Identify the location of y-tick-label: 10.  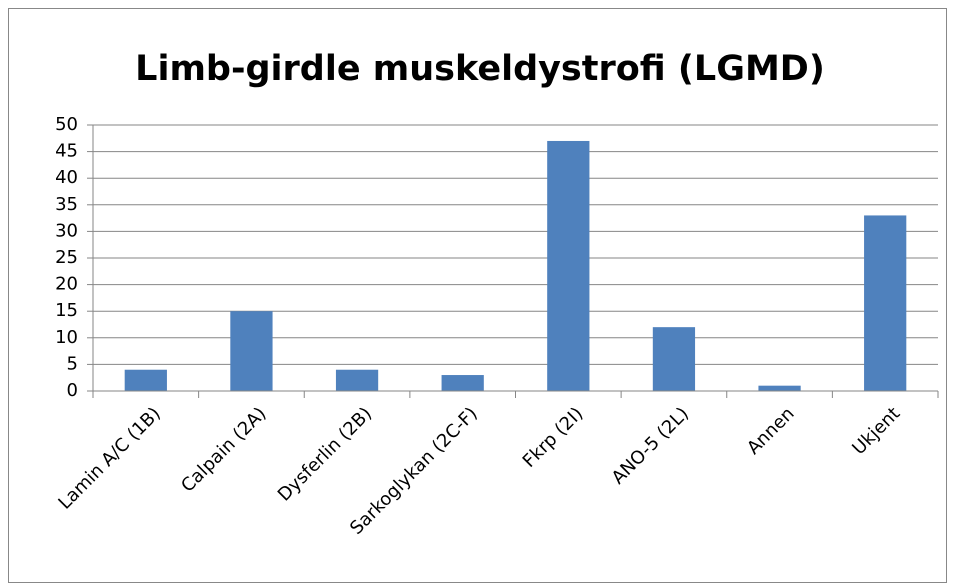
(66, 337).